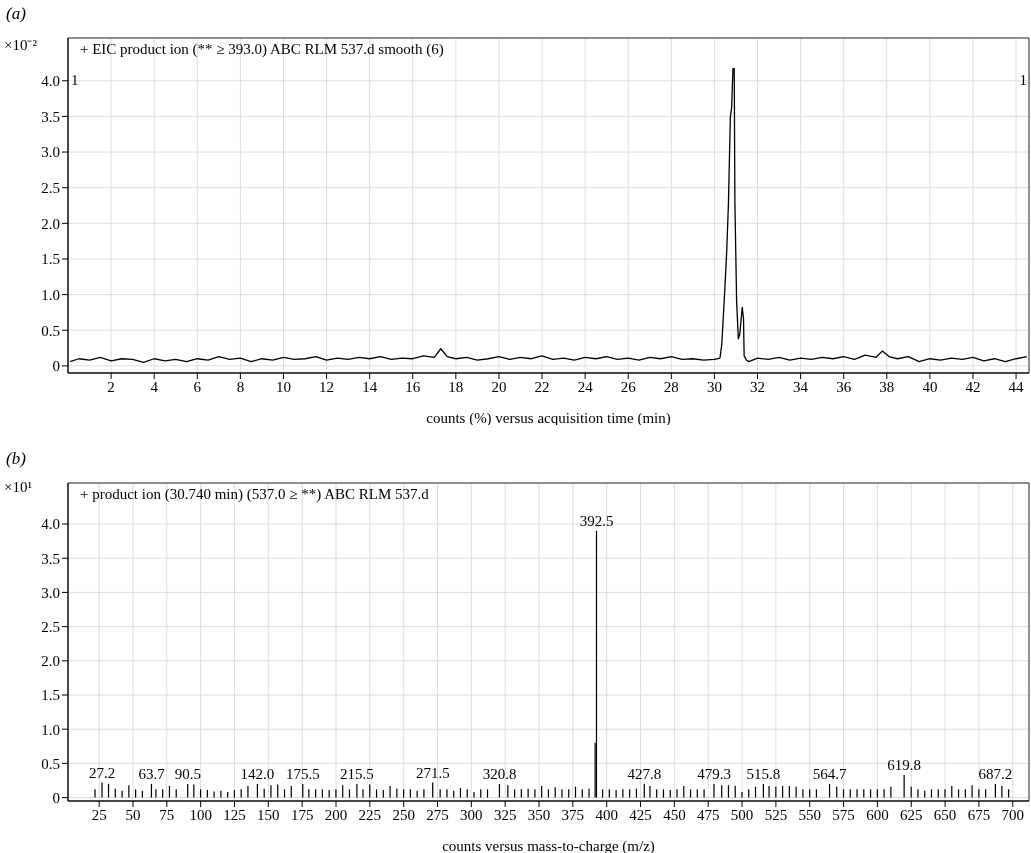  What do you see at coordinates (234, 814) in the screenshot?
I see `x-tick-label: 125` at bounding box center [234, 814].